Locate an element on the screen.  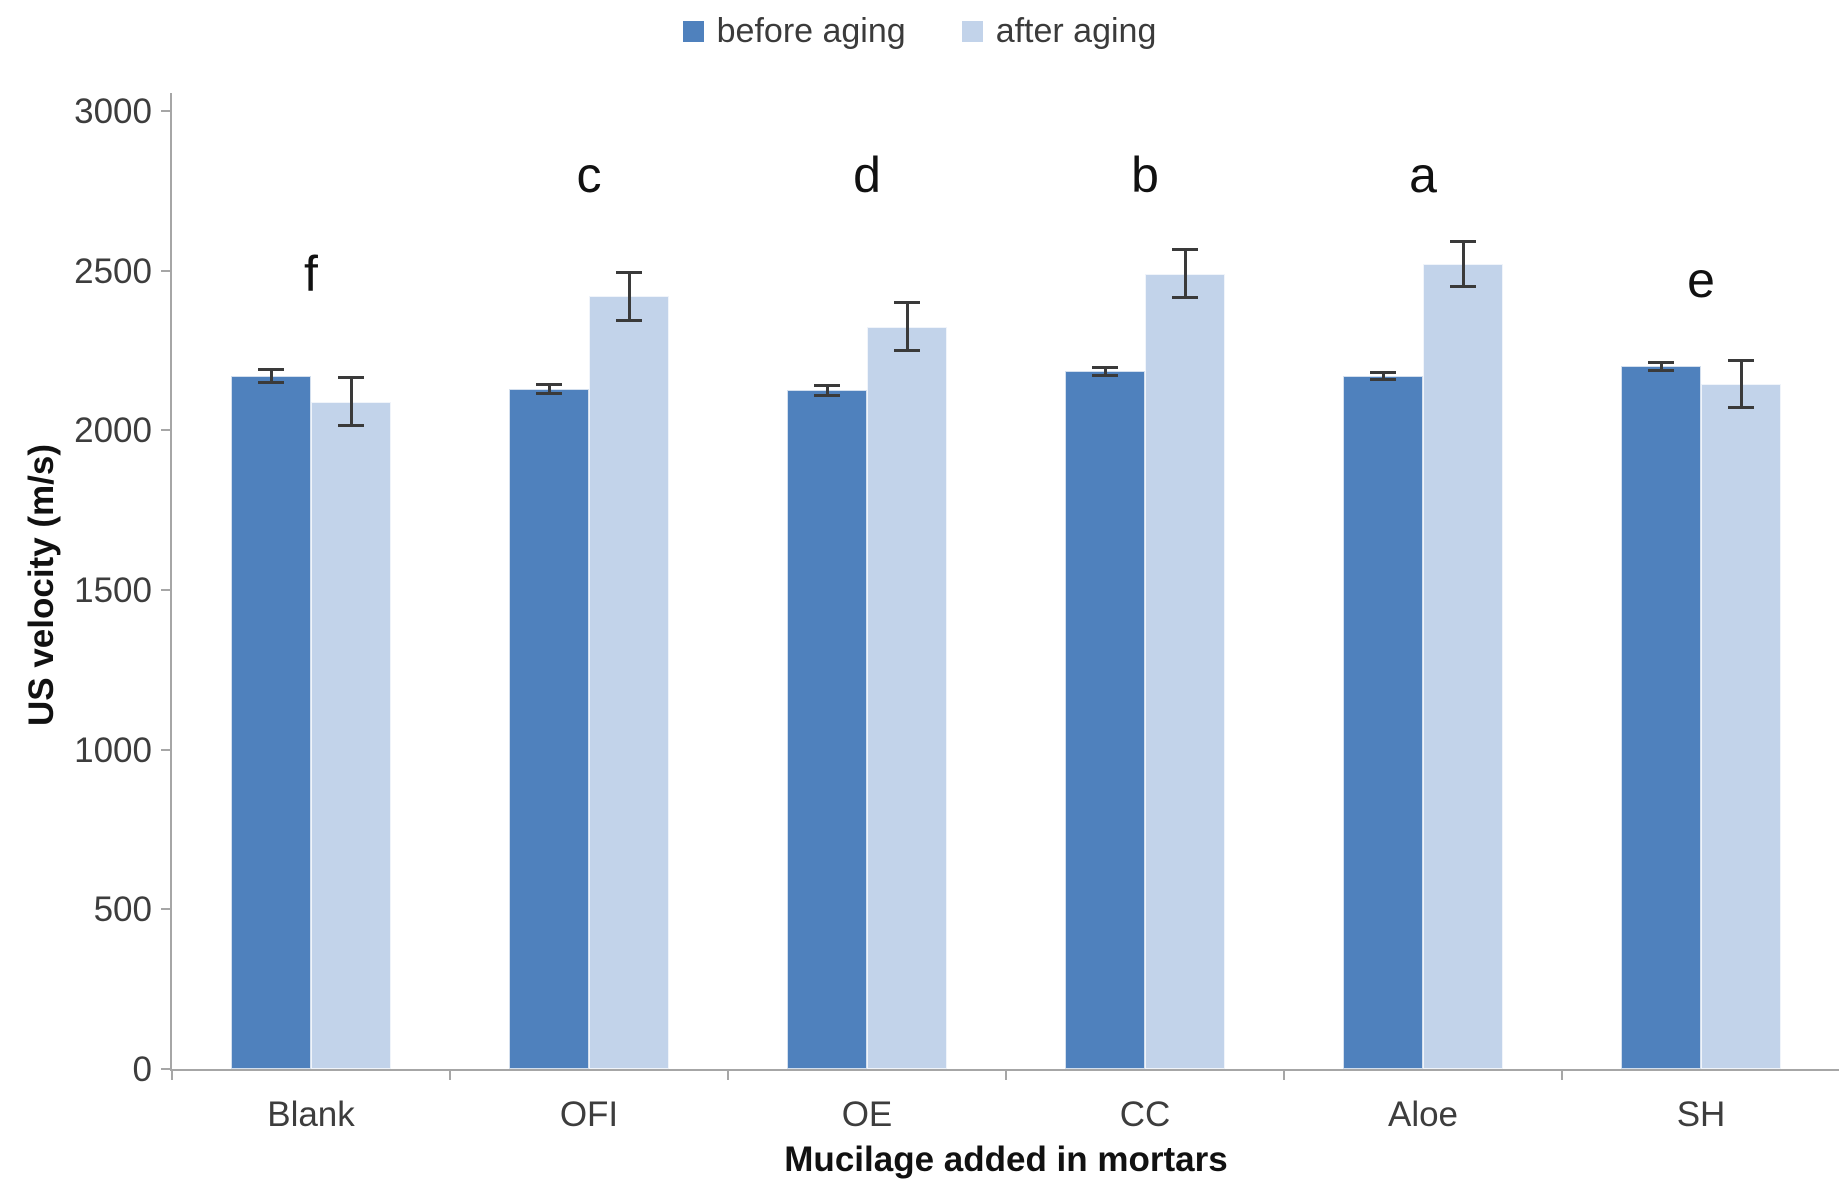
y-axis-tick-label: 3000 is located at coordinates (113, 111).